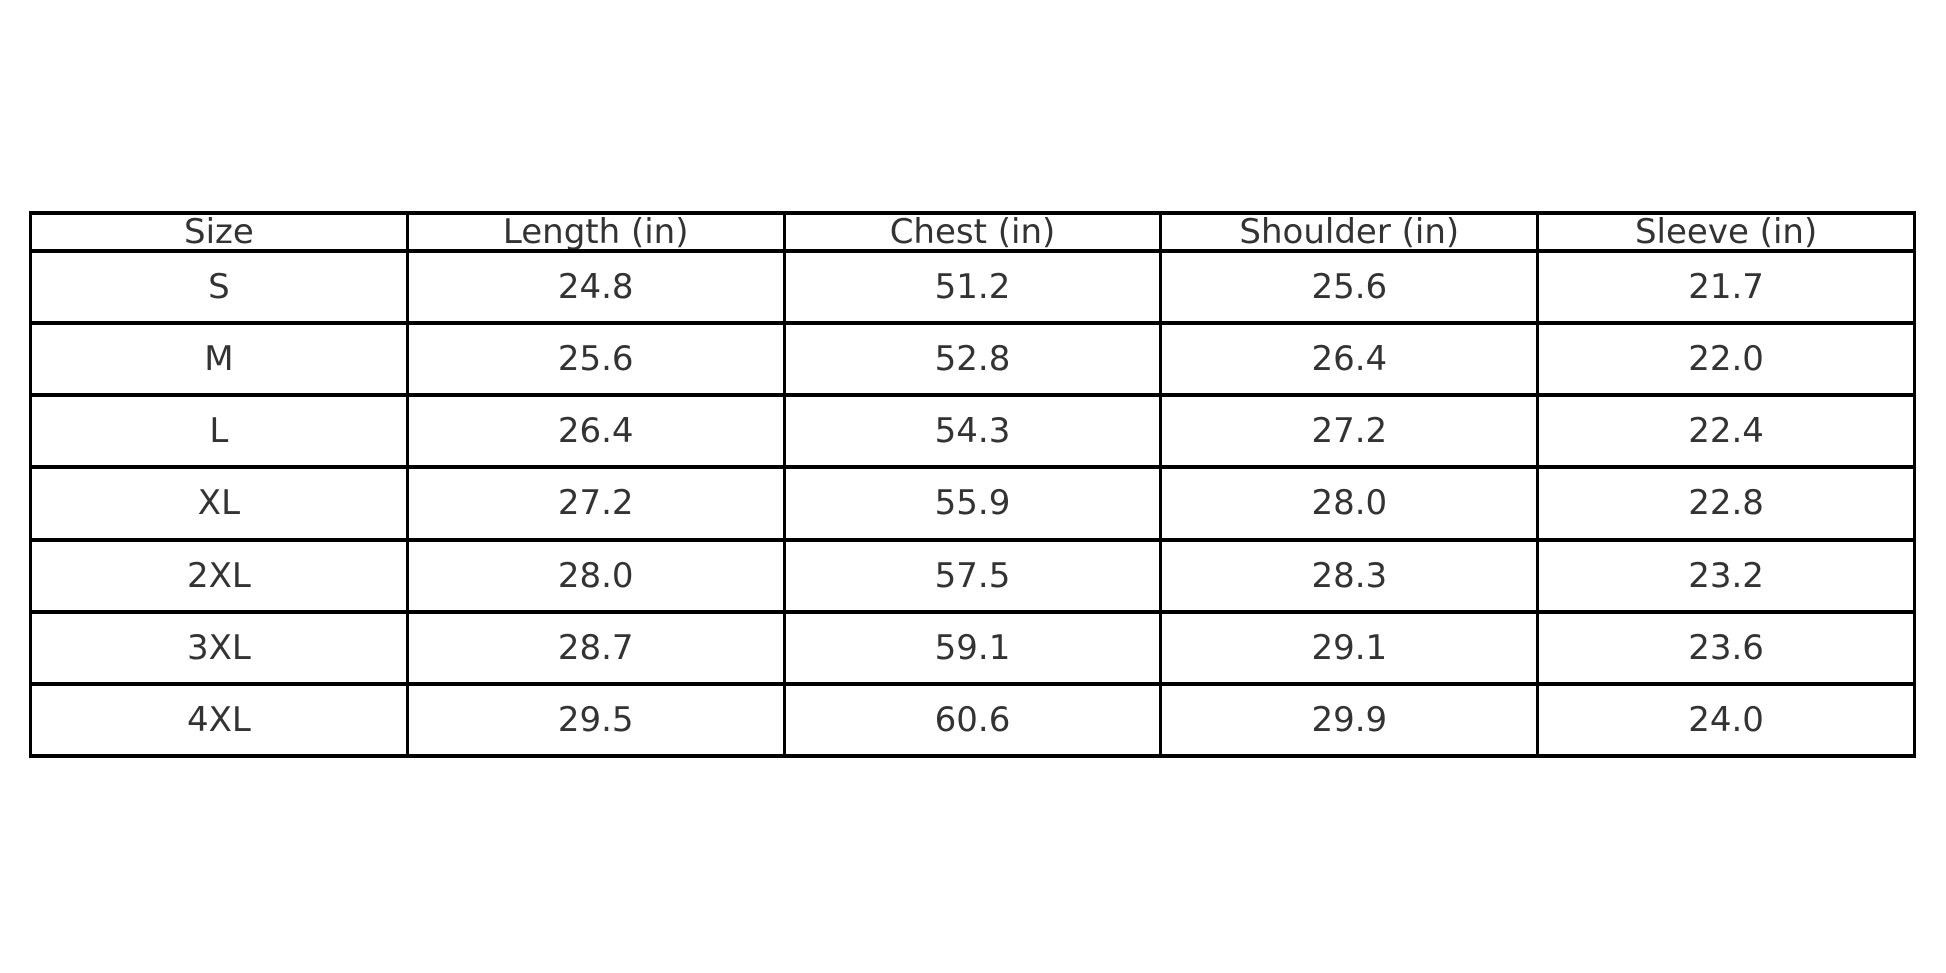 The height and width of the screenshot is (973, 1946). Describe the element at coordinates (595, 720) in the screenshot. I see `measurement-cell: 29.5` at that location.